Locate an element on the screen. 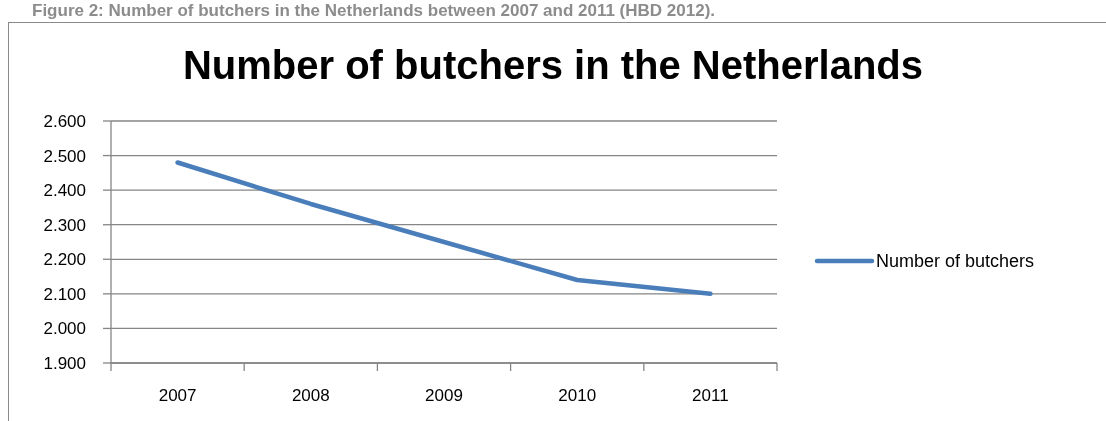 The image size is (1106, 421). x-tick-label: 2010 is located at coordinates (577, 395).